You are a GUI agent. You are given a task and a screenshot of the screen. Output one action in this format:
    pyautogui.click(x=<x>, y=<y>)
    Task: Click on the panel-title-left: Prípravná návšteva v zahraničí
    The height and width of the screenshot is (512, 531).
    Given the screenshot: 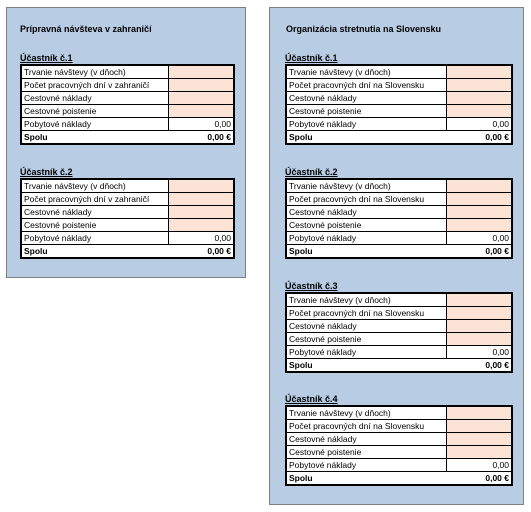 What is the action you would take?
    pyautogui.click(x=86, y=29)
    